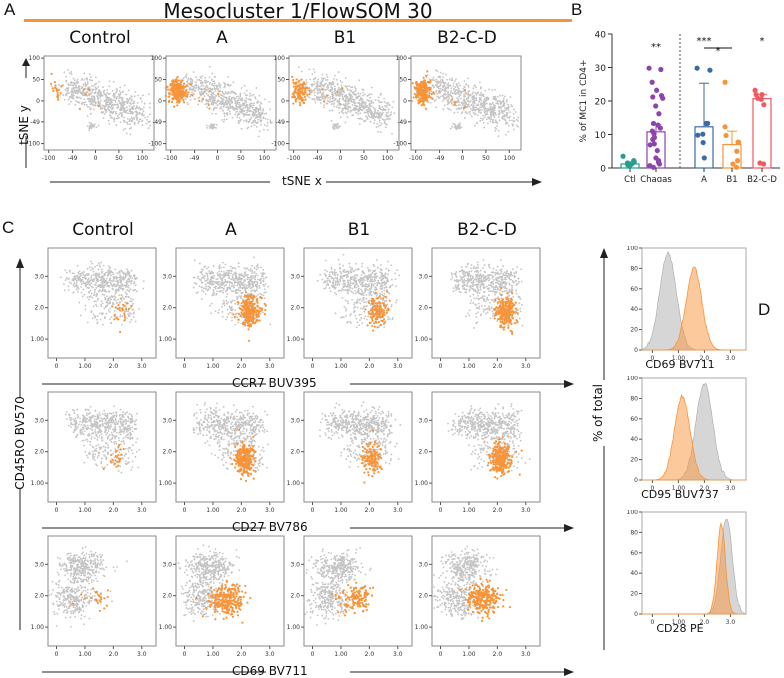  Describe the element at coordinates (344, 103) in the screenshot. I see `plot-frame` at that location.